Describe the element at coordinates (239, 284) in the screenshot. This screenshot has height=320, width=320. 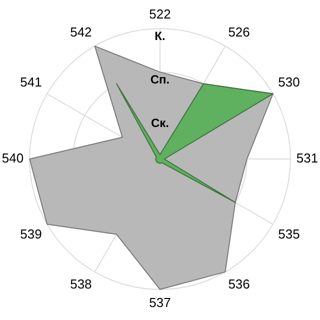
I see `spoke-label: 536` at that location.